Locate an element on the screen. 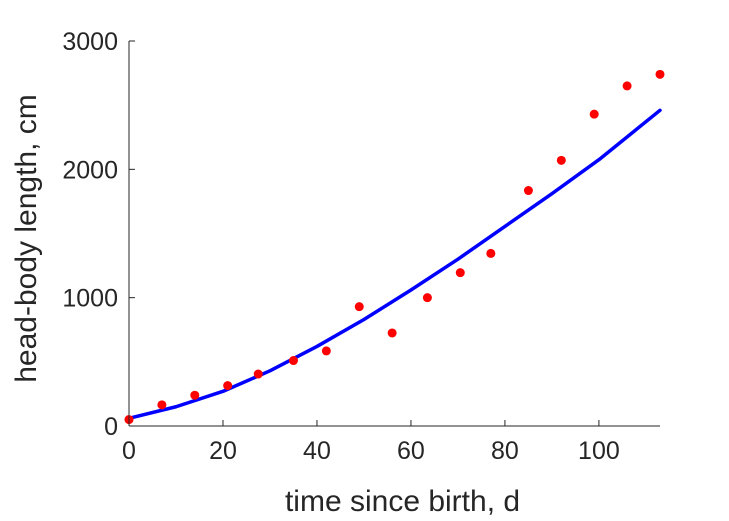  y-tick-label: 2000 is located at coordinates (90, 170).